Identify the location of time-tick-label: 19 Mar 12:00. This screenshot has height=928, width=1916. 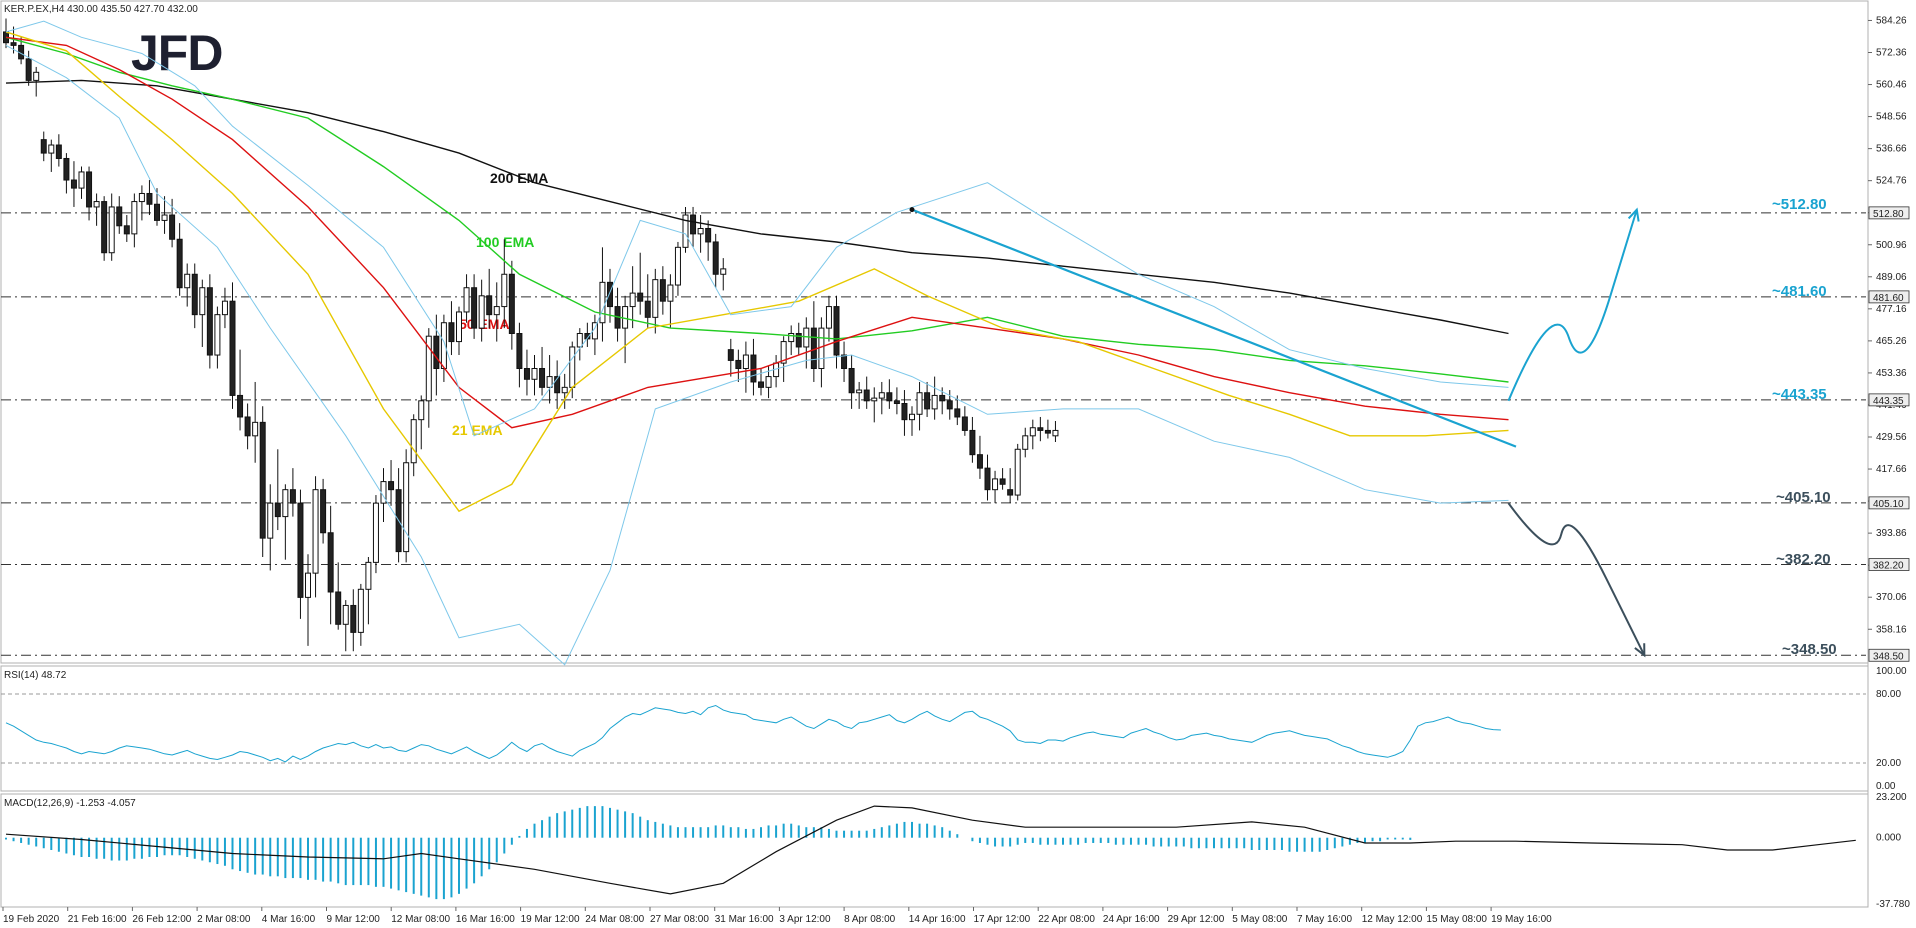
(550, 919).